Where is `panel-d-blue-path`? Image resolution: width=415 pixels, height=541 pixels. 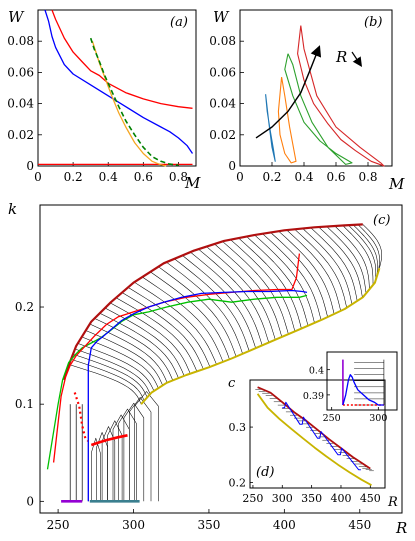 panel-d-blue-path is located at coordinates (321, 436).